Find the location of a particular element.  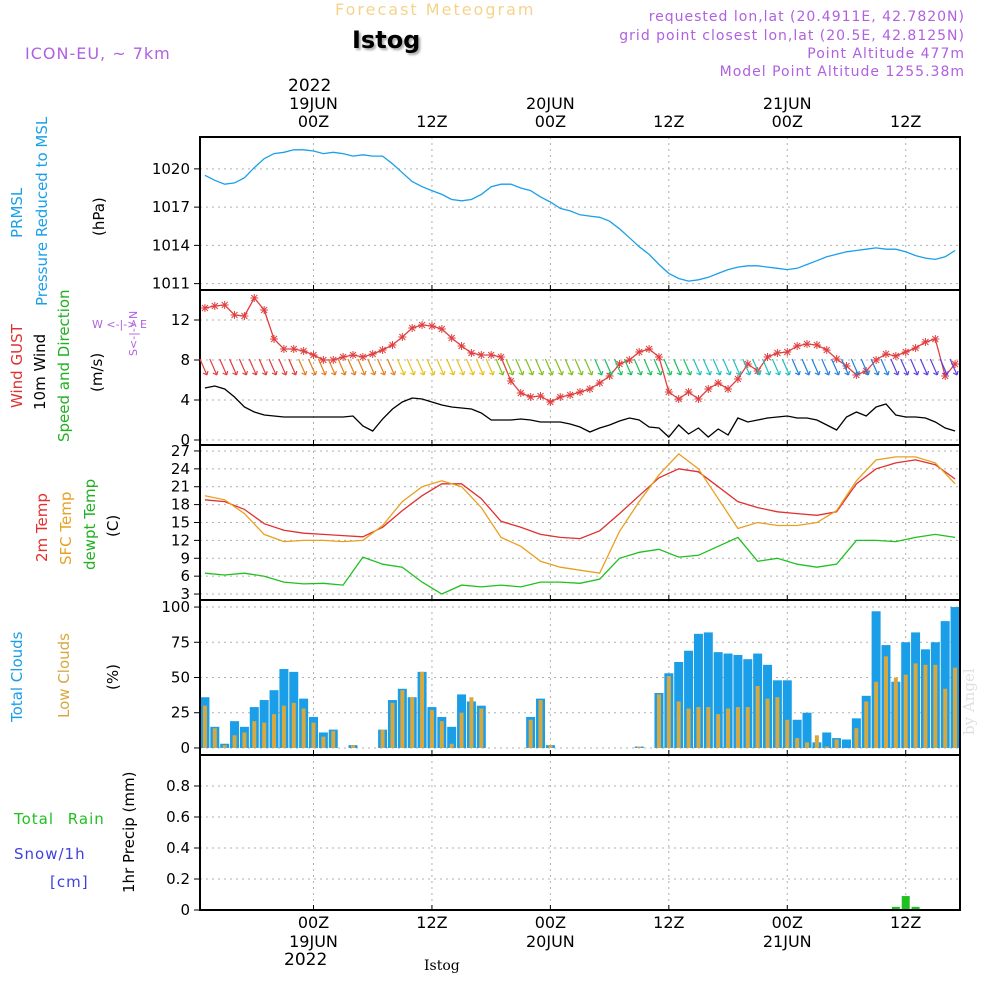

ytick-label: 8 is located at coordinates (185, 360).